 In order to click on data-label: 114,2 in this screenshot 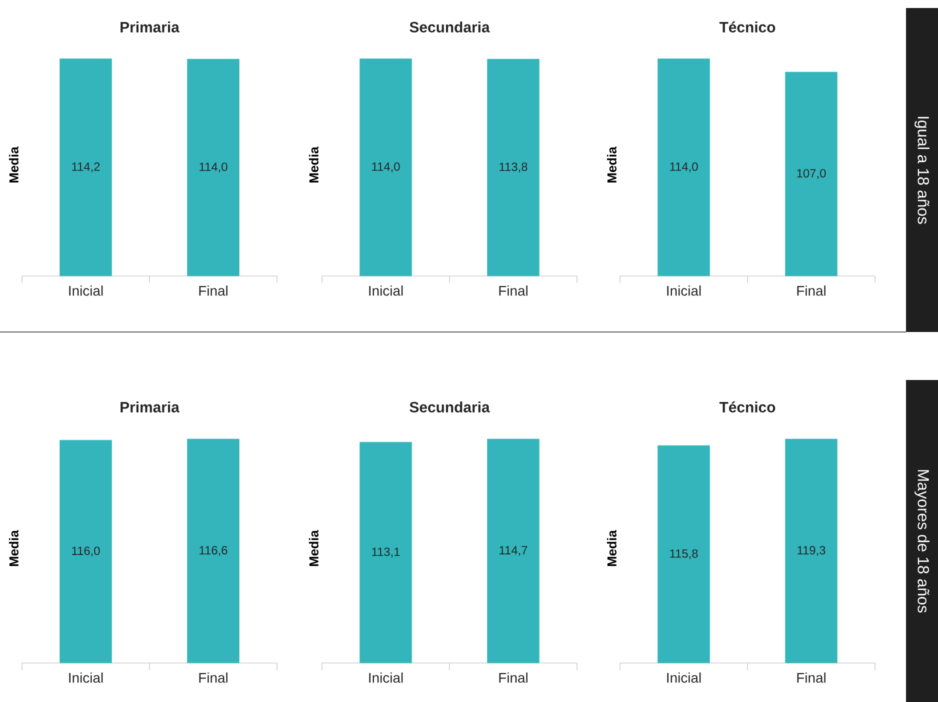, I will do `click(86, 167)`.